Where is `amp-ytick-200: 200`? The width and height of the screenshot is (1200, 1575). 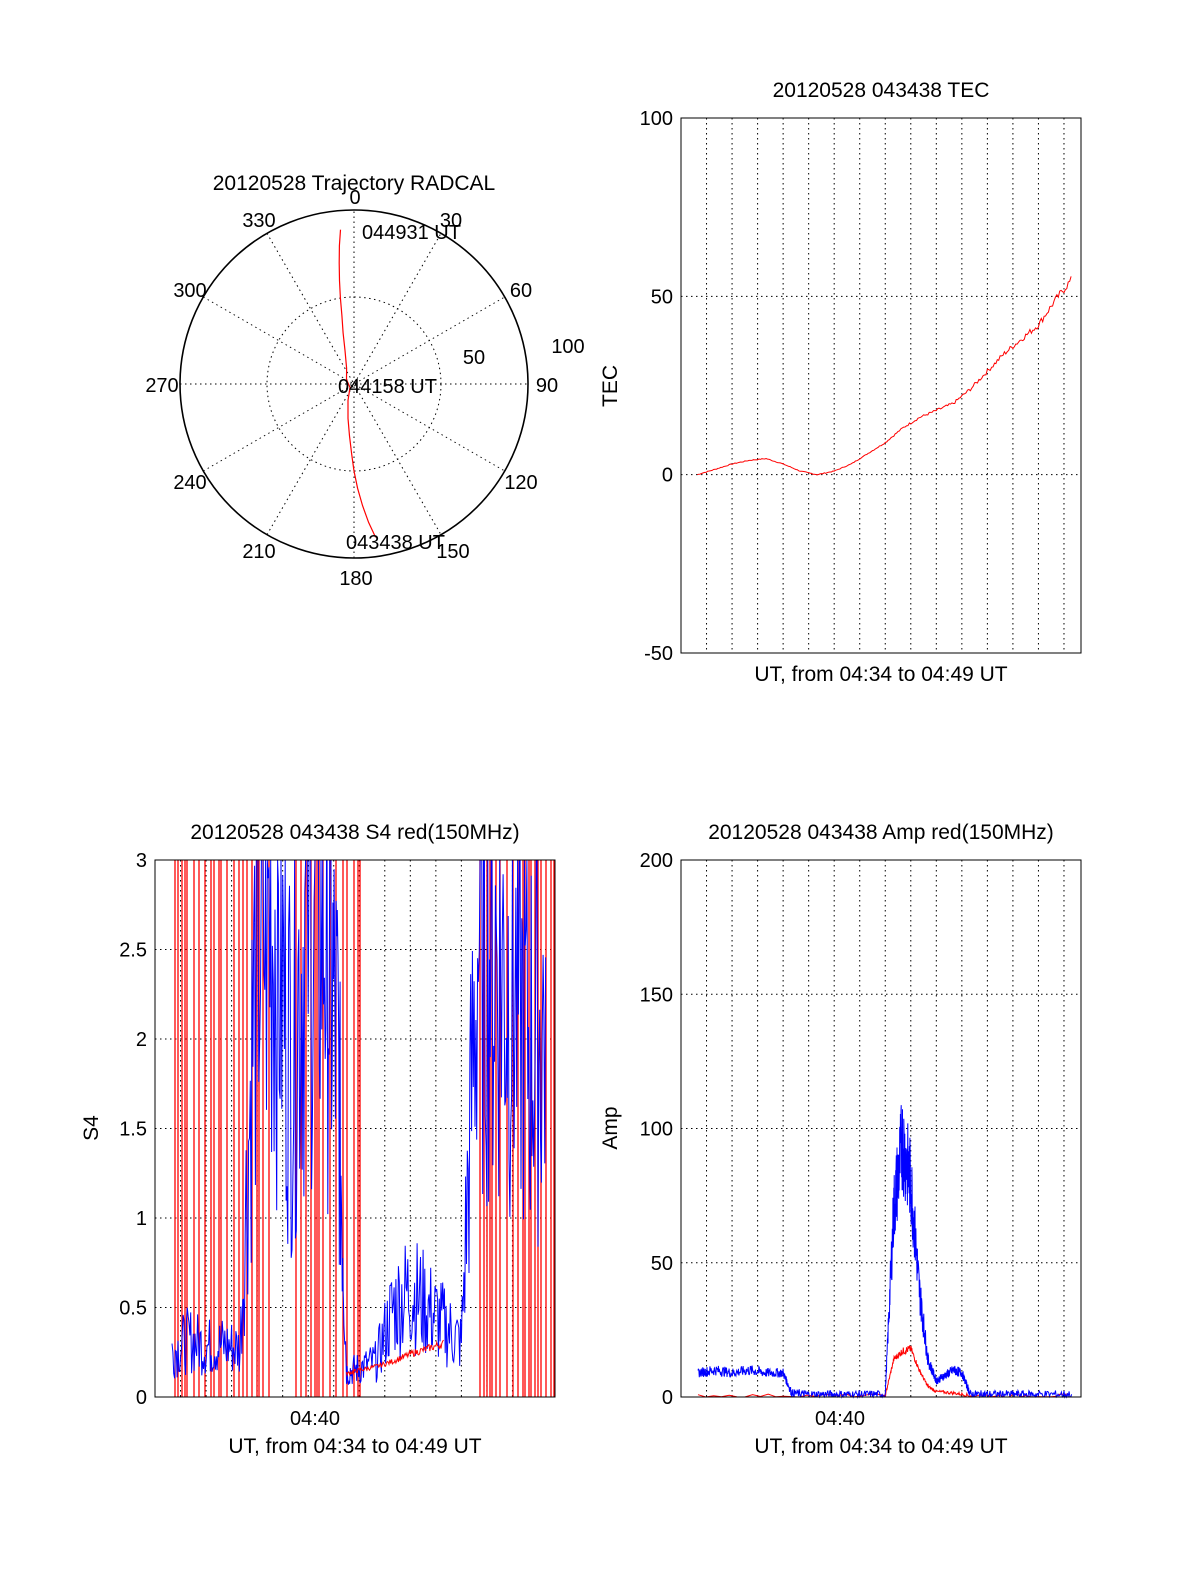 amp-ytick-200: 200 is located at coordinates (656, 861).